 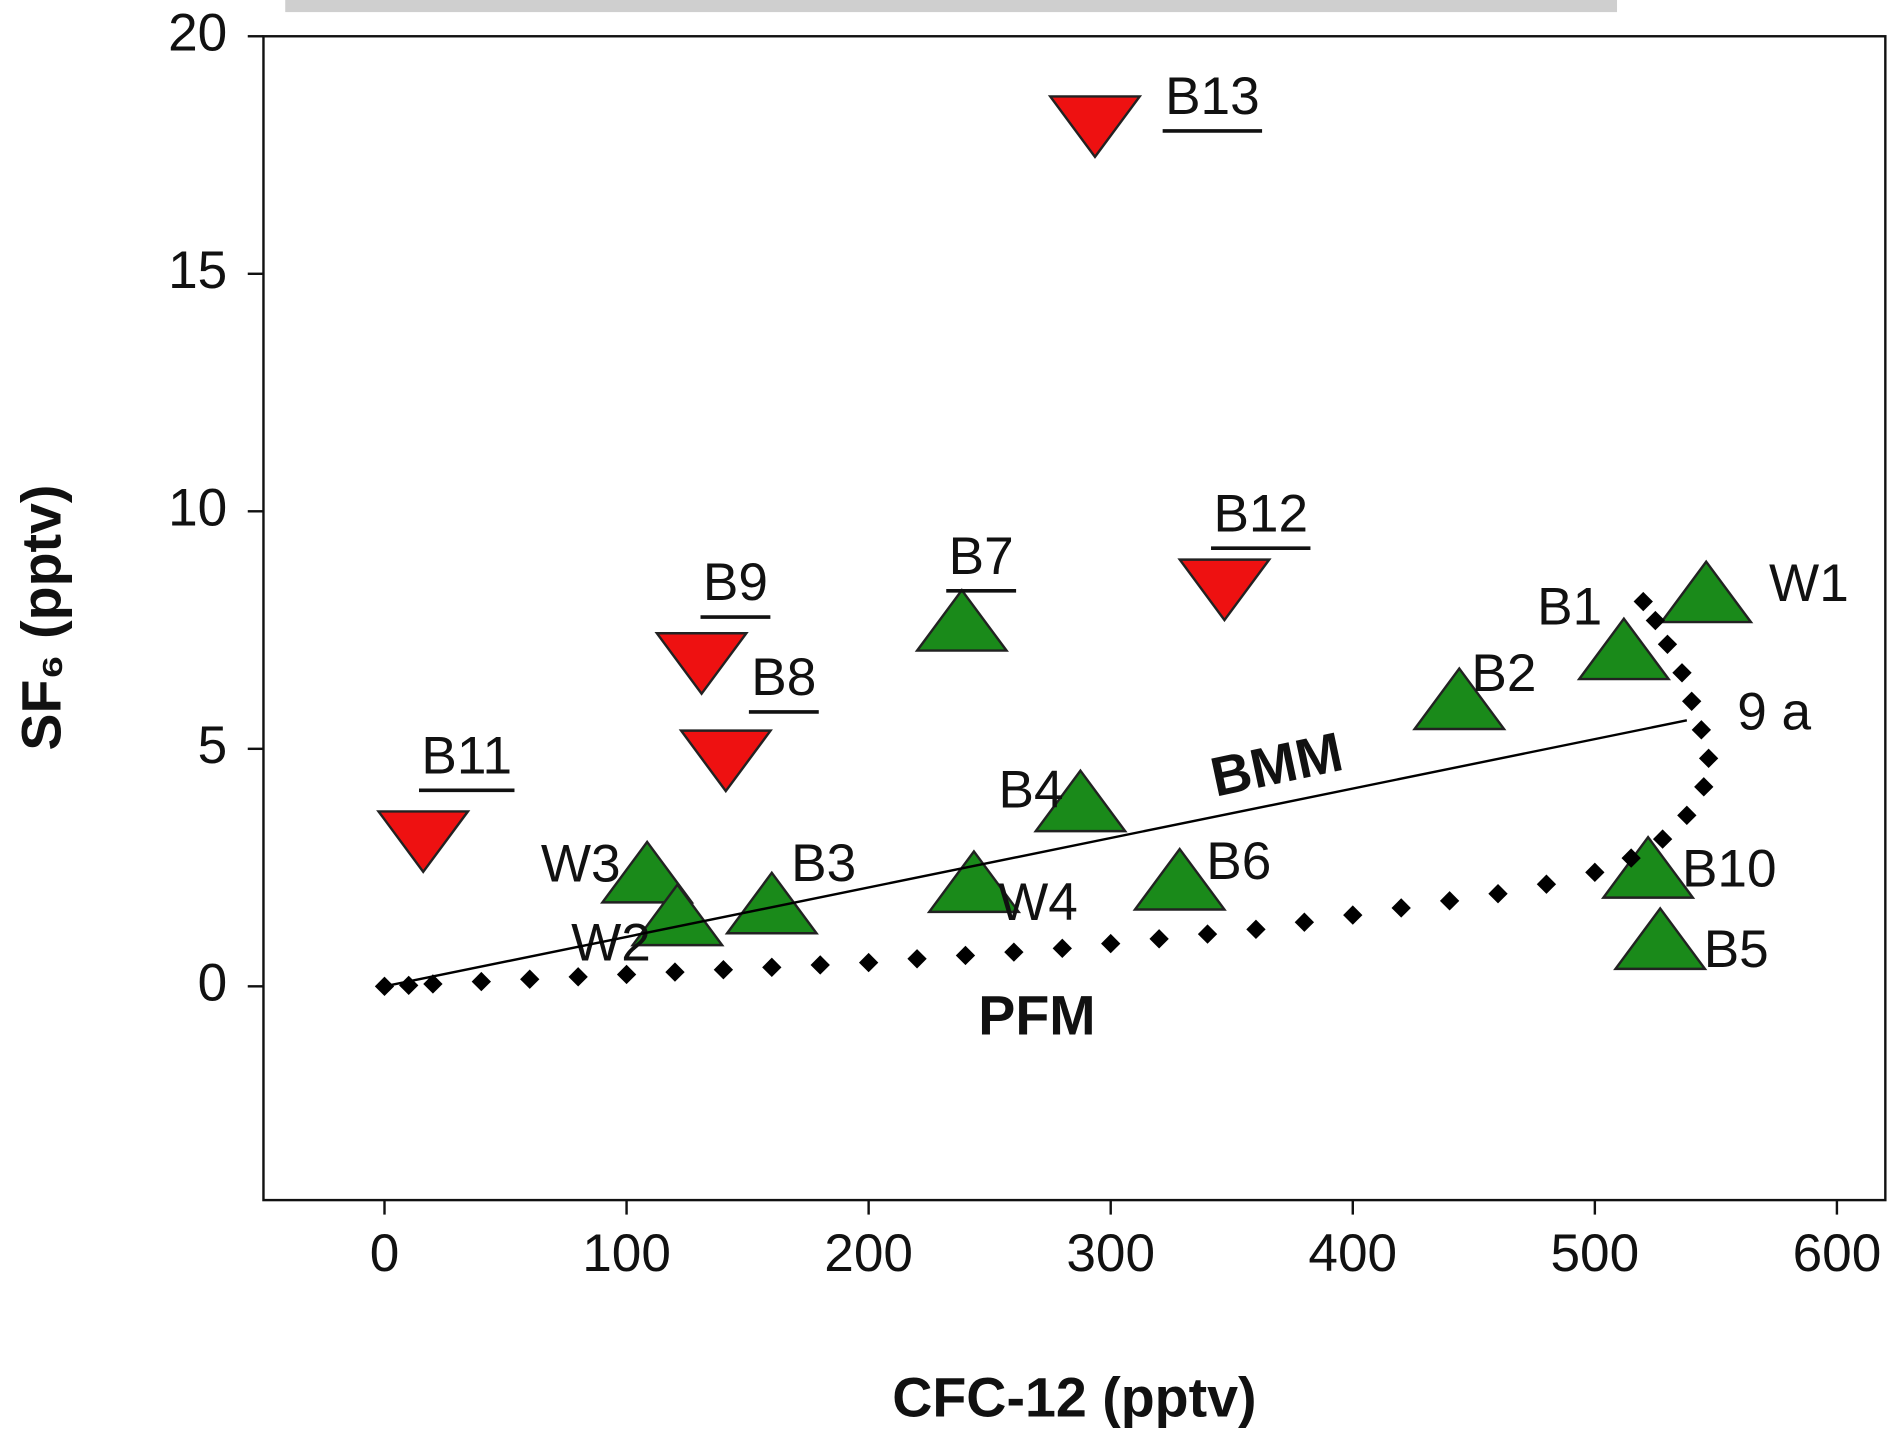 What do you see at coordinates (466, 755) in the screenshot?
I see `point-label: B11` at bounding box center [466, 755].